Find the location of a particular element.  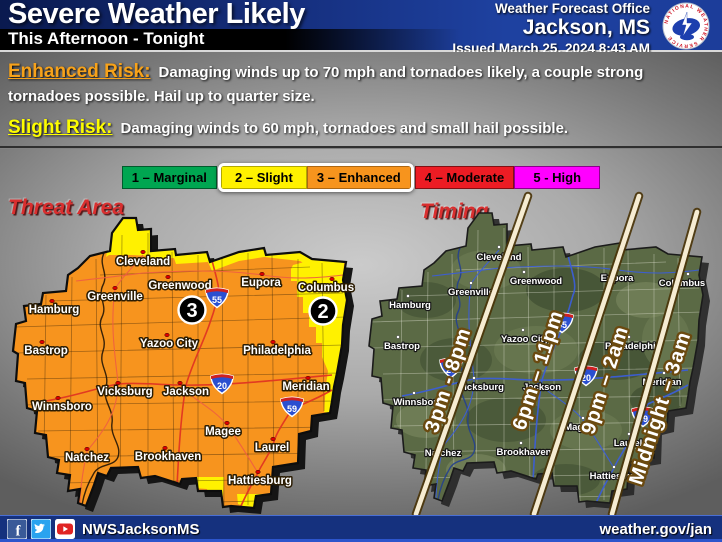

slight-risk-label: Slight Risk: is located at coordinates (60, 127).